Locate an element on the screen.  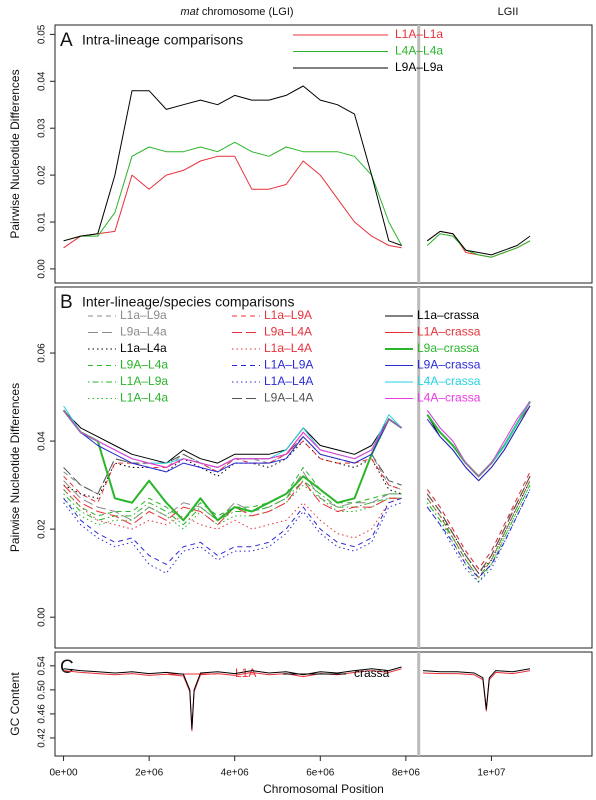
legend-label: L9A–crassa is located at coordinates (449, 365).